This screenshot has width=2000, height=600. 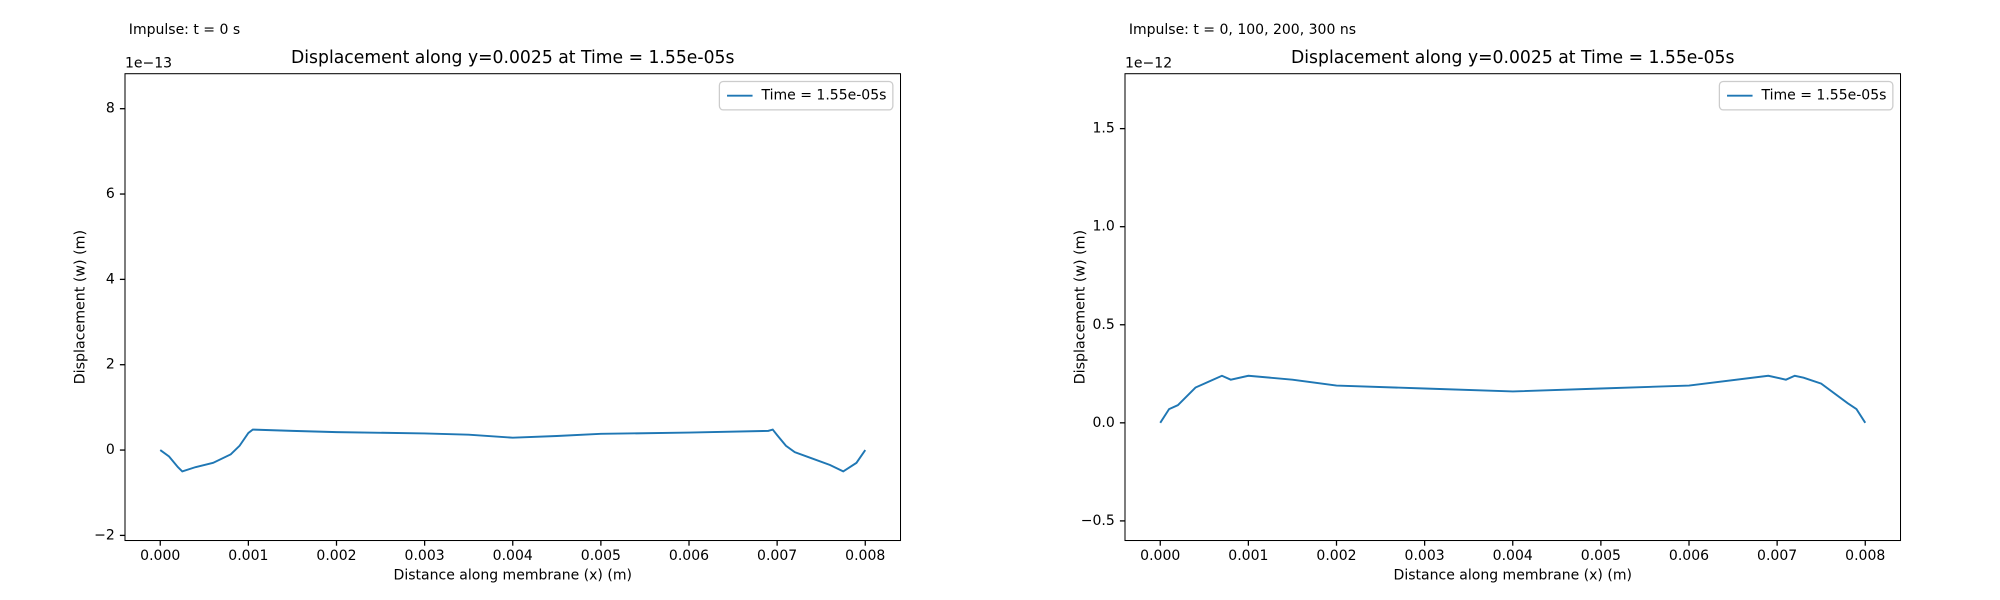 I want to click on y-offset-label: 1e−13, so click(x=148, y=63).